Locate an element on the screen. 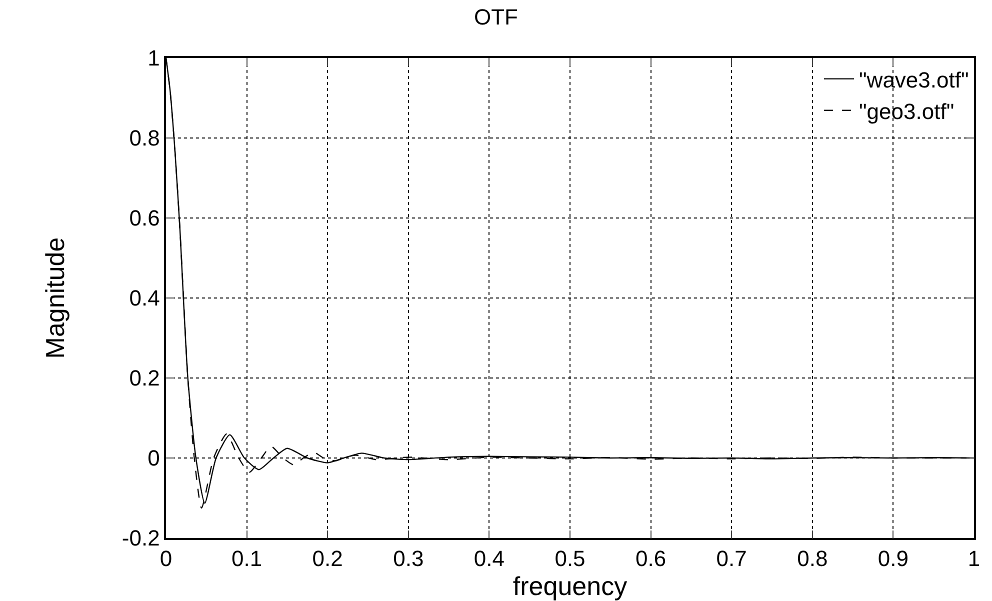  x-axis-title: frequency is located at coordinates (570, 586).